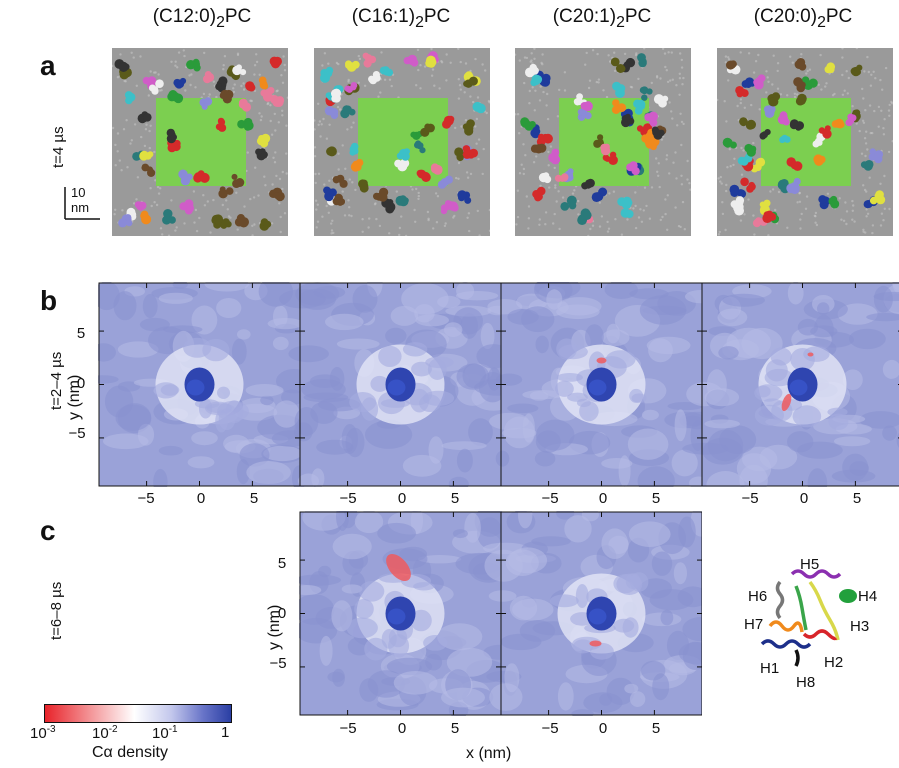 This screenshot has height=768, width=899. Describe the element at coordinates (806, 682) in the screenshot. I see `helix-label-h8: H8` at that location.